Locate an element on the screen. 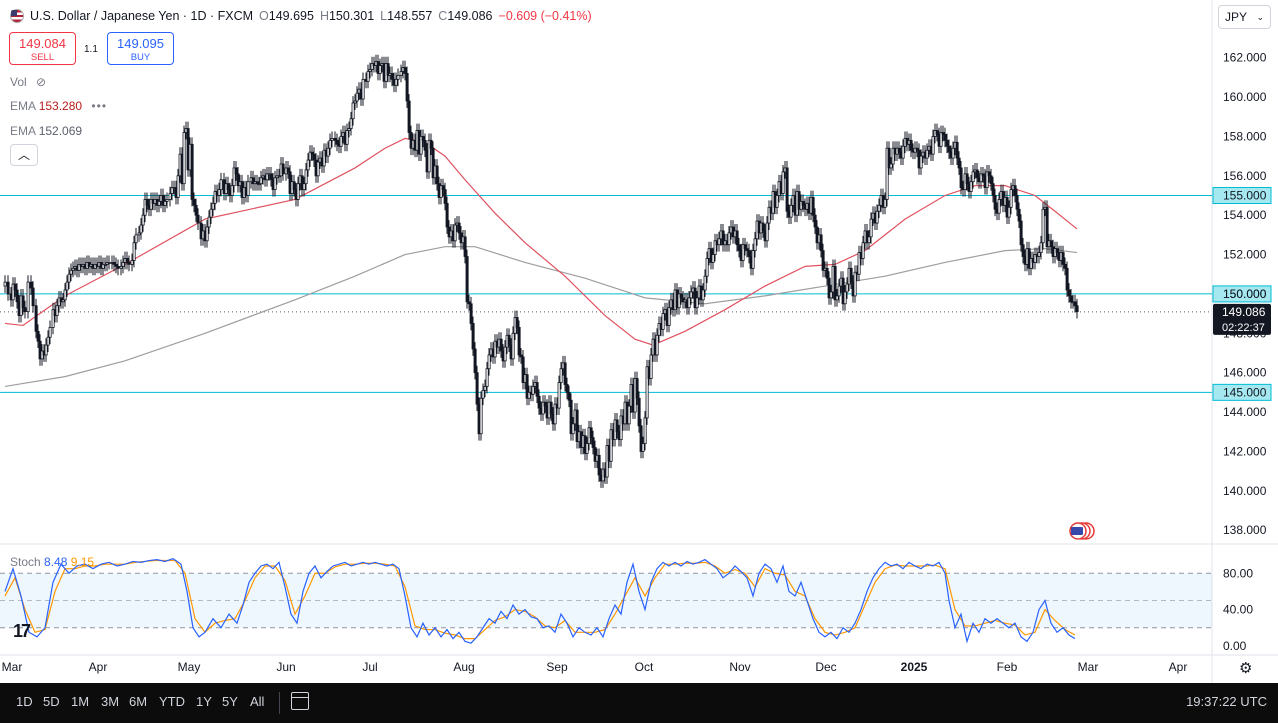  stoch-indicator-label: Stoch 8.48 9.15 is located at coordinates (52, 562).